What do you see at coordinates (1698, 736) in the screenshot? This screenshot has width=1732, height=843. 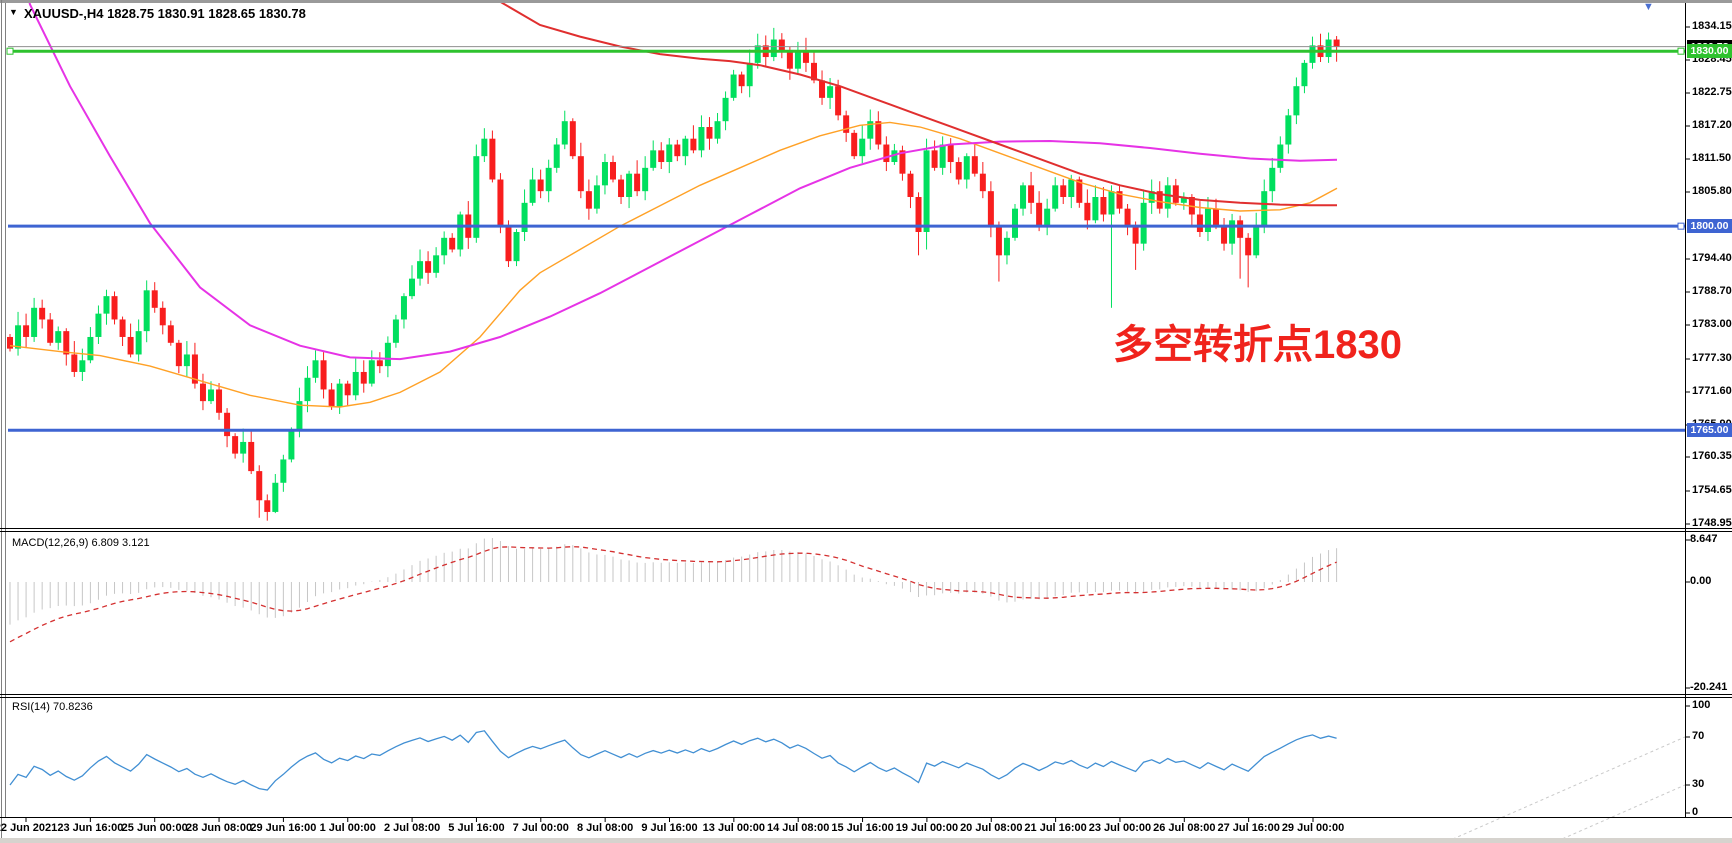 I see `rsi-tick-label: 70` at bounding box center [1698, 736].